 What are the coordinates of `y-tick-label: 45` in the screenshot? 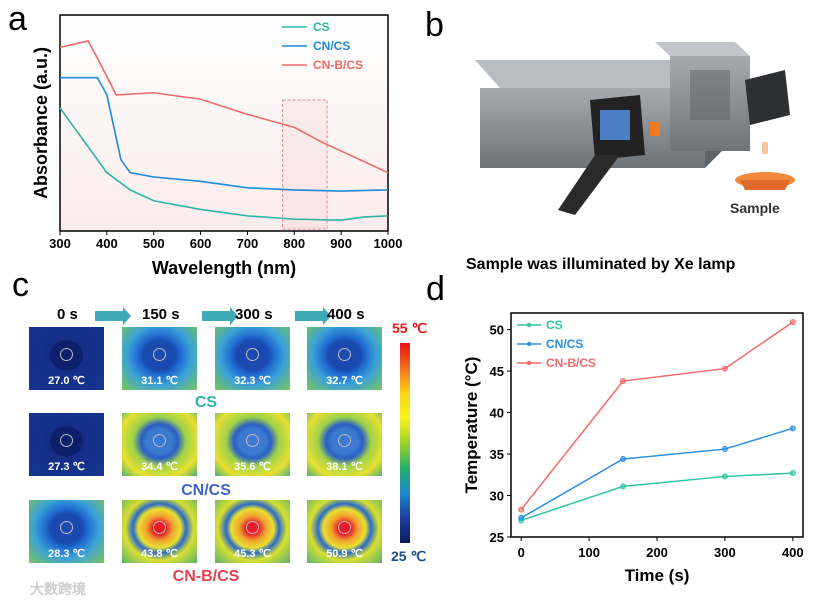 It's located at (497, 371).